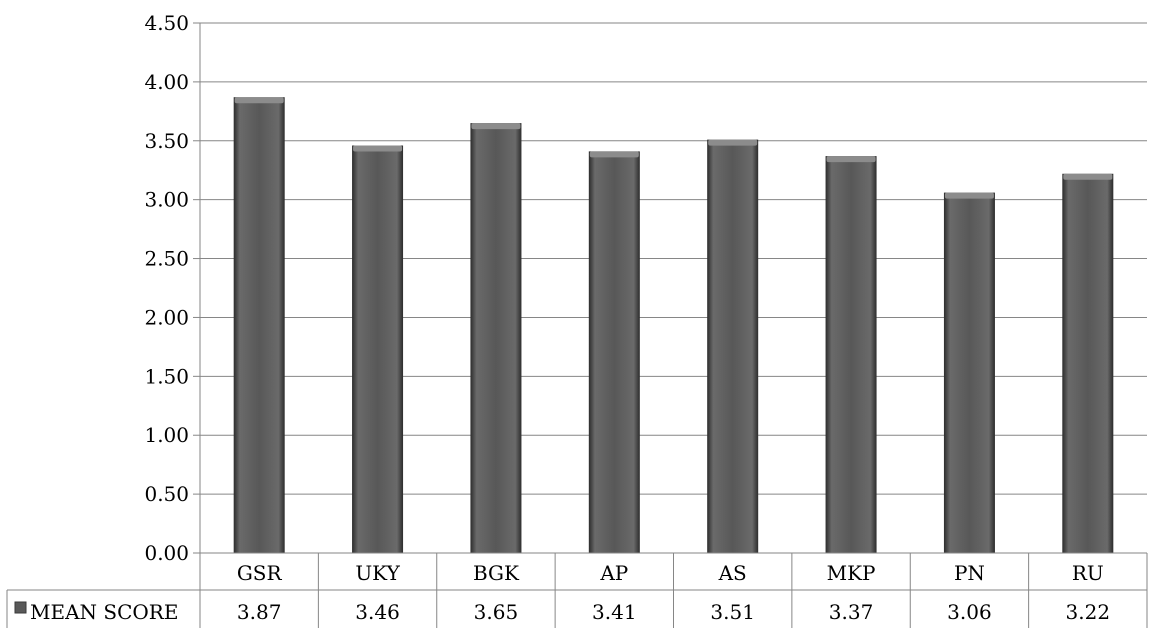  I want to click on bar-mkp, so click(851, 355).